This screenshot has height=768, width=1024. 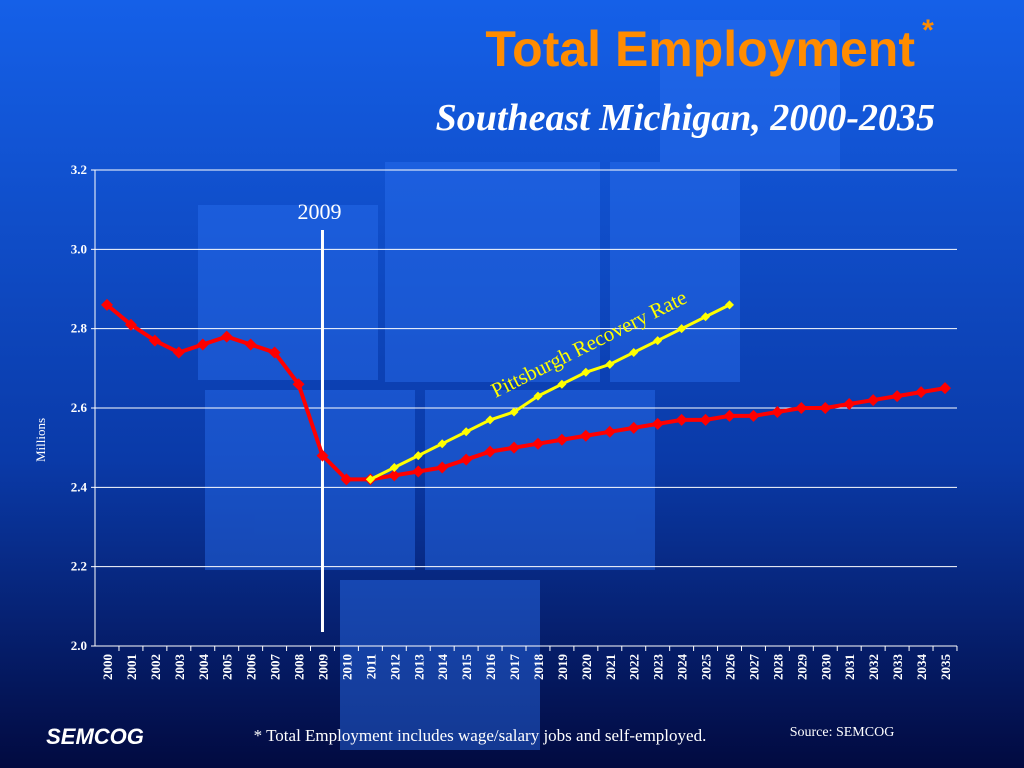 I want to click on x-tick-label: 2023, so click(x=658, y=667).